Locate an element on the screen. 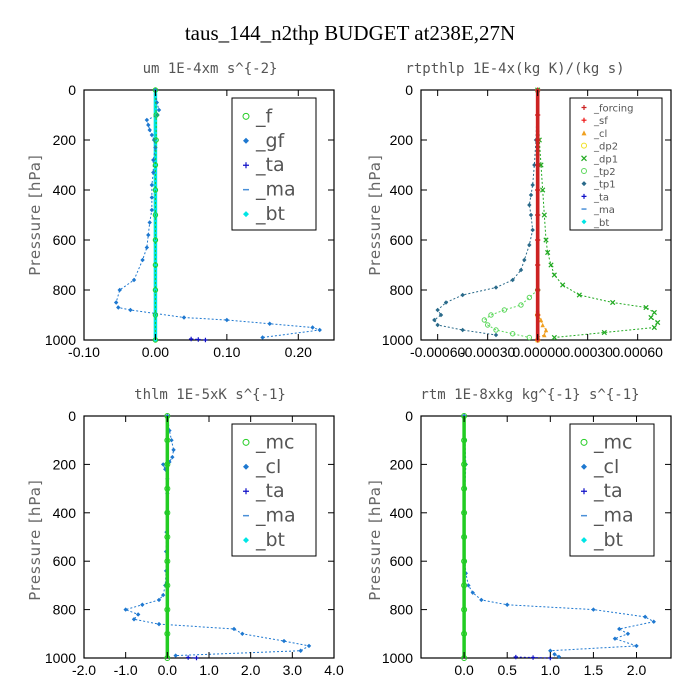  legend-entry: _gf is located at coordinates (270, 141).